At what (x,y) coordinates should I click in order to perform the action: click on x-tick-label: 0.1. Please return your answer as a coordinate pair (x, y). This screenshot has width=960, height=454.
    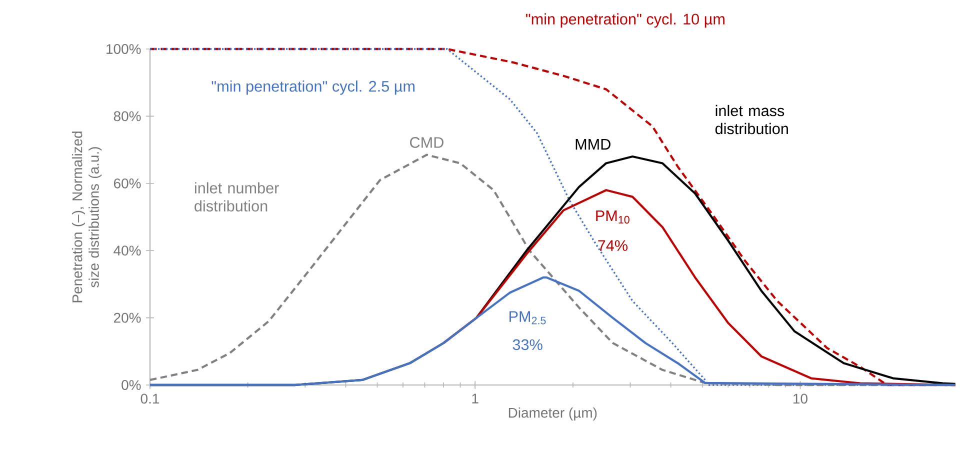
    Looking at the image, I should click on (150, 399).